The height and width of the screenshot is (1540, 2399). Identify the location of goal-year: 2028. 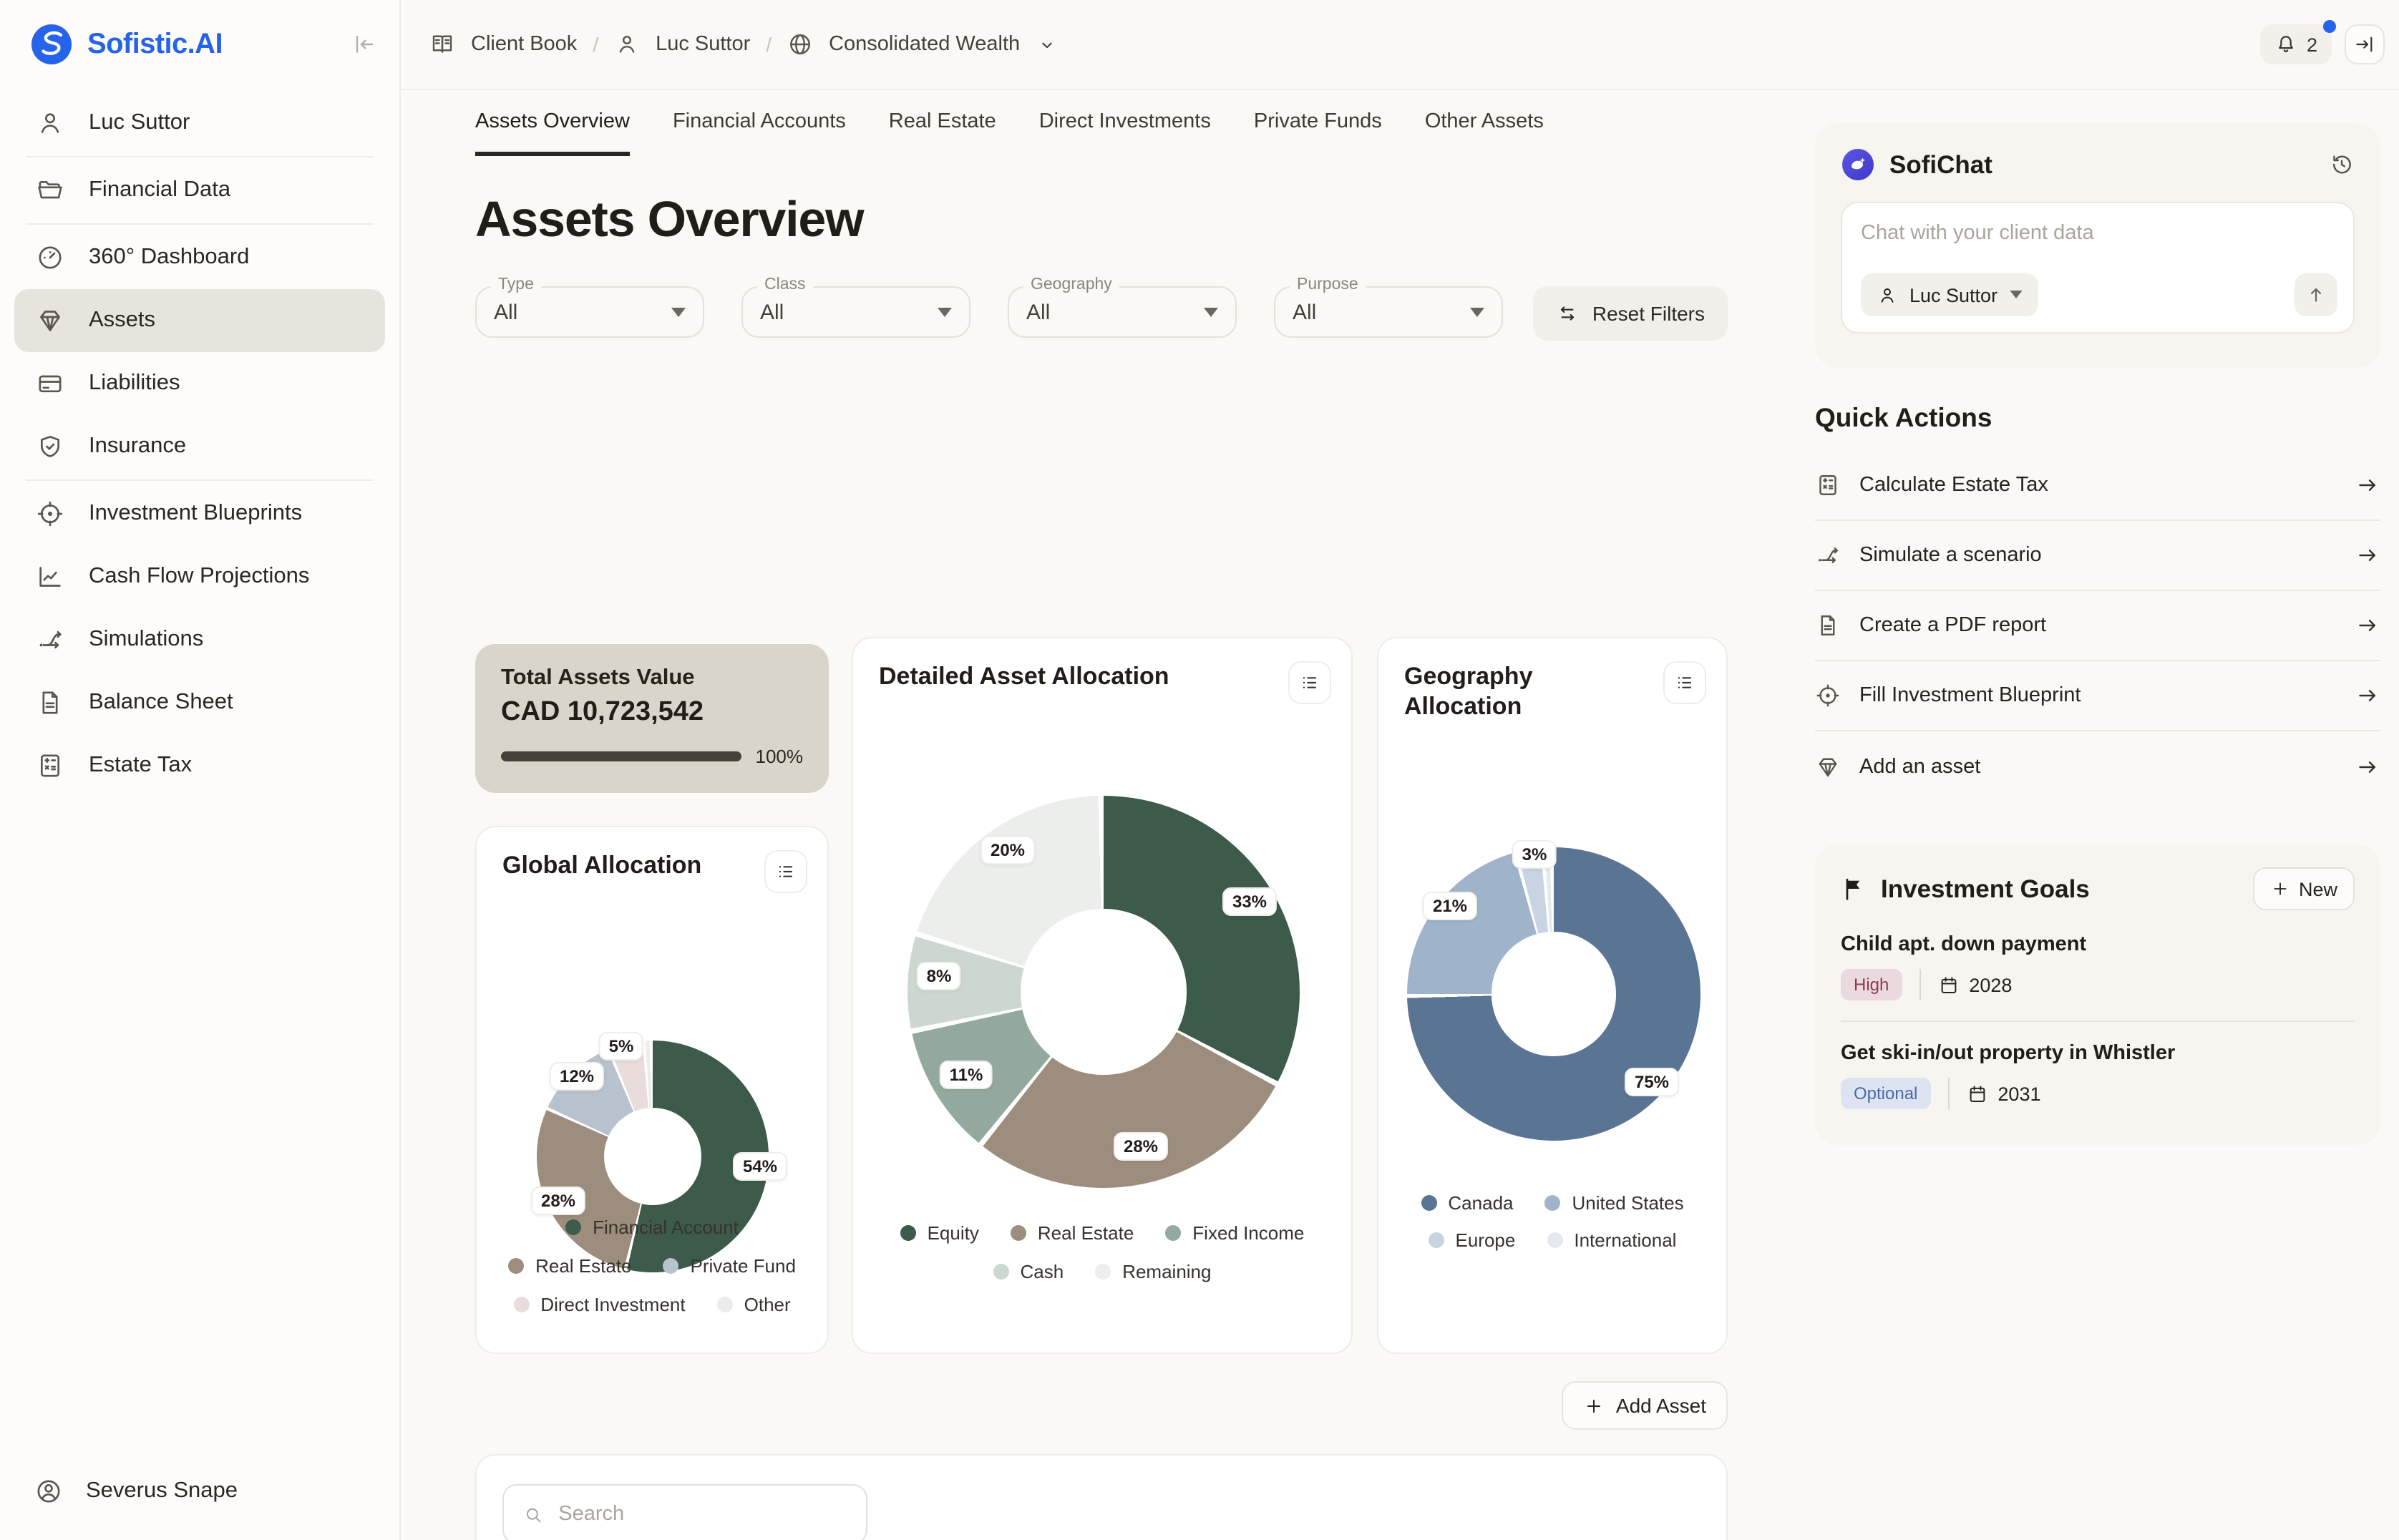
(1974, 985).